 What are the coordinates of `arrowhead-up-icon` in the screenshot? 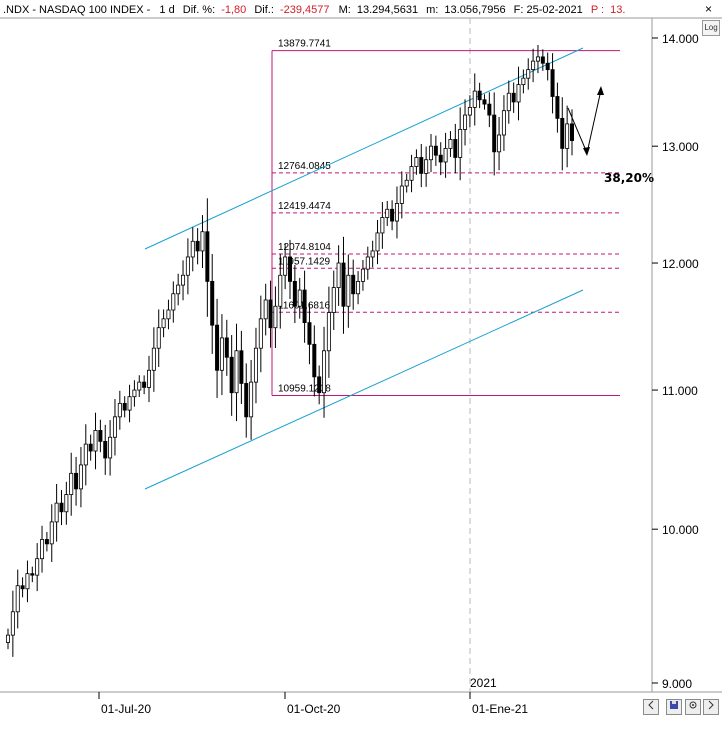 It's located at (600, 90).